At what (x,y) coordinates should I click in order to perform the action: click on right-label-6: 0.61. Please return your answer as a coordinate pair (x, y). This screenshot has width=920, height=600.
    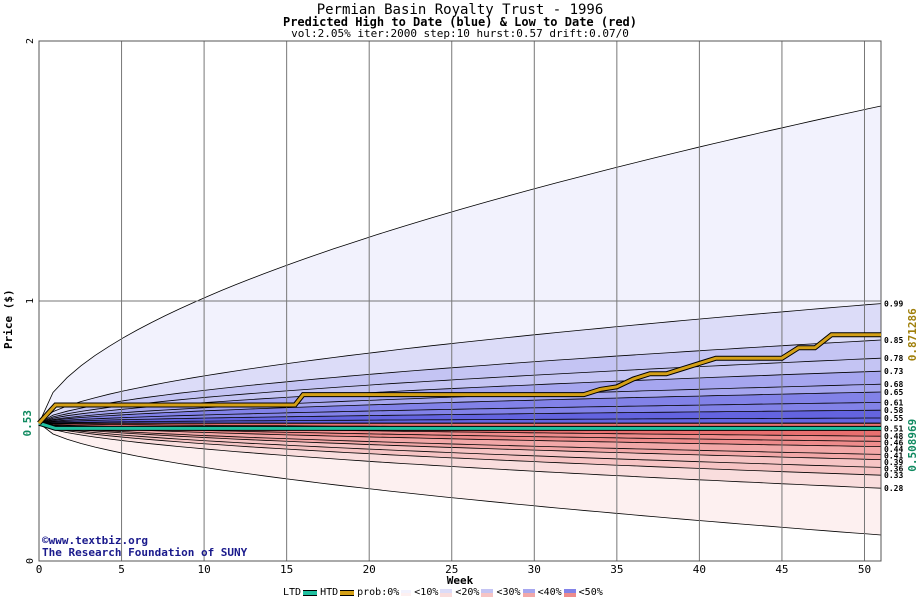
    Looking at the image, I should click on (893, 402).